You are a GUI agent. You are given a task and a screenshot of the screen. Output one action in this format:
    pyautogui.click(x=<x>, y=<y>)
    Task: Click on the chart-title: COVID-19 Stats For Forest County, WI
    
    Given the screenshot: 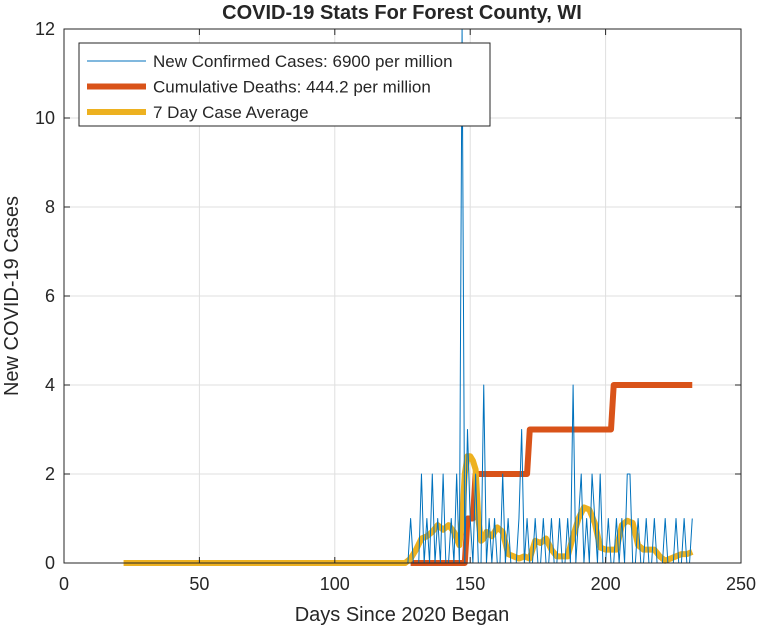 What is the action you would take?
    pyautogui.click(x=402, y=13)
    